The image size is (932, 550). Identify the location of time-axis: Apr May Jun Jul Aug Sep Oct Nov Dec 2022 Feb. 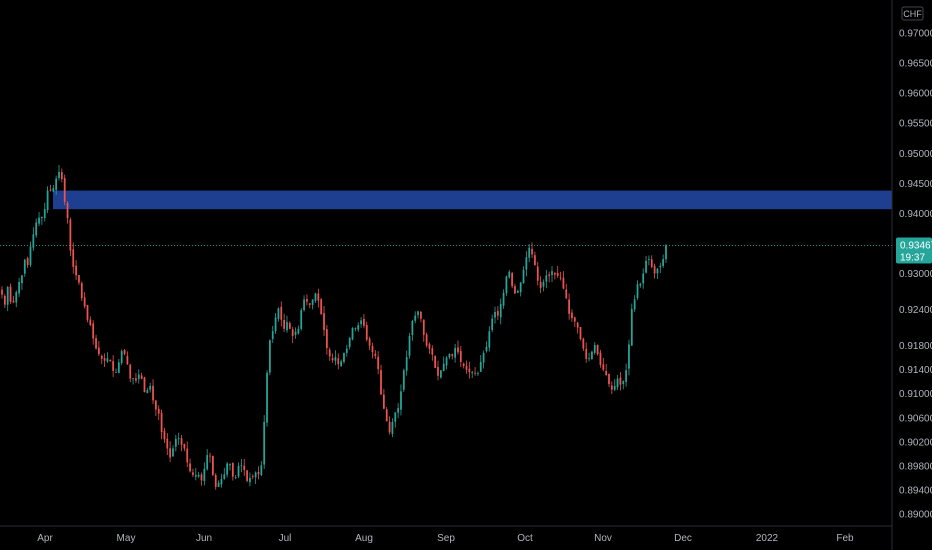
(446, 534).